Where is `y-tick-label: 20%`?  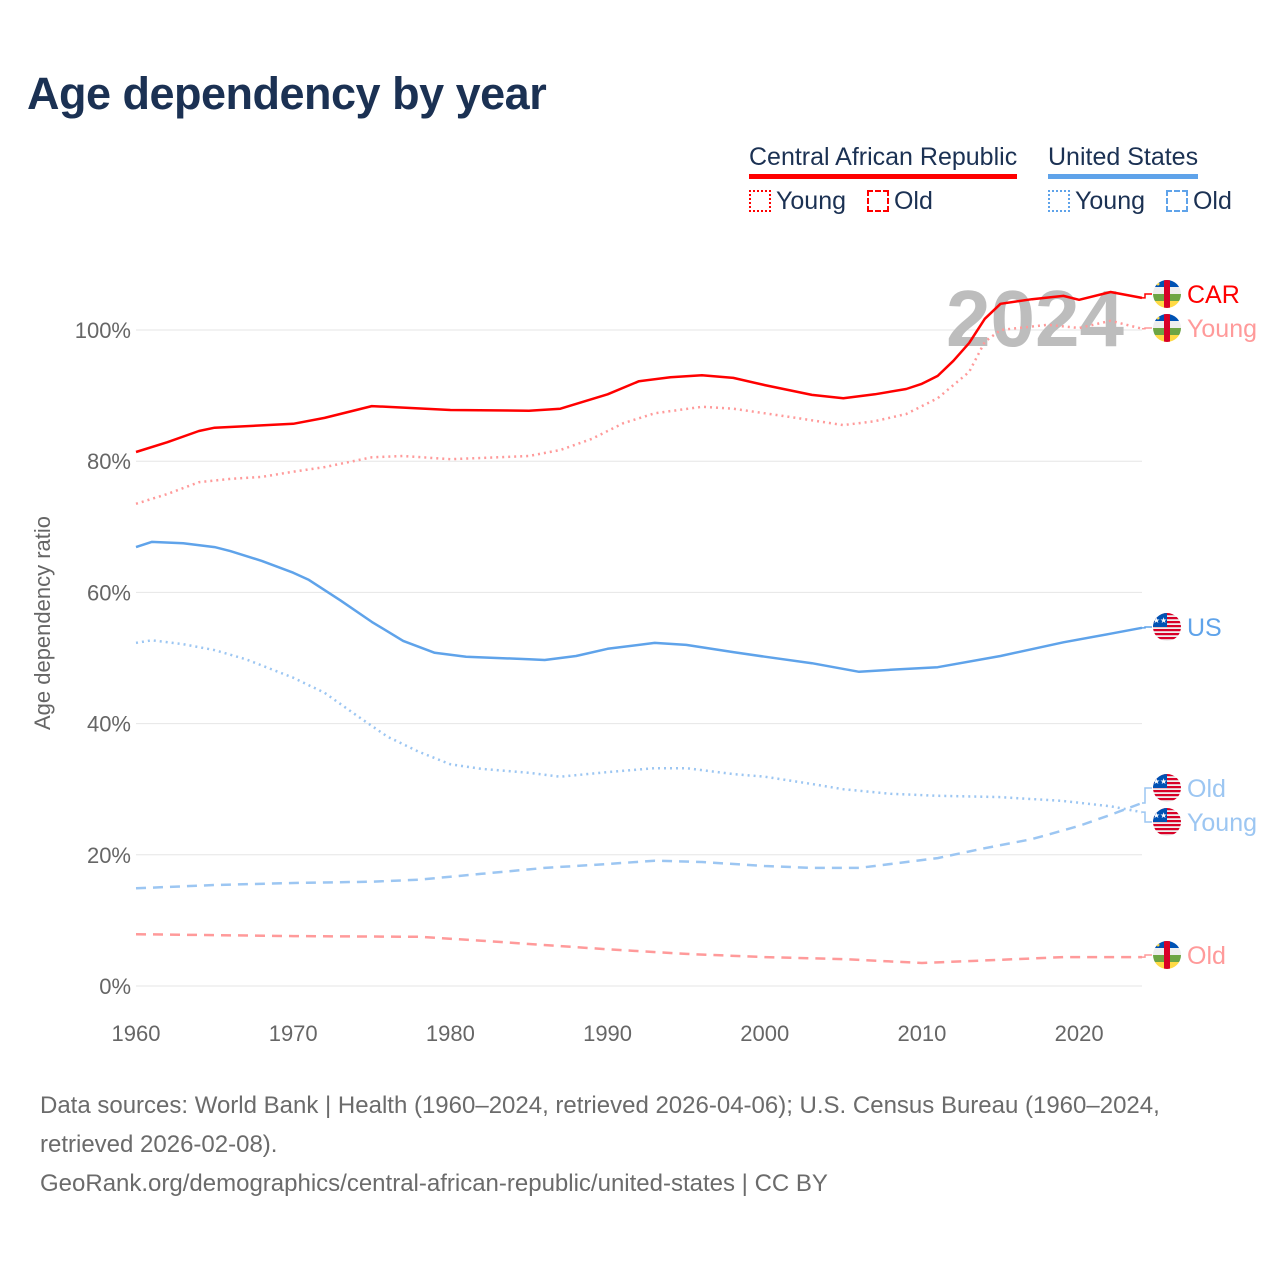 y-tick-label: 20% is located at coordinates (109, 855).